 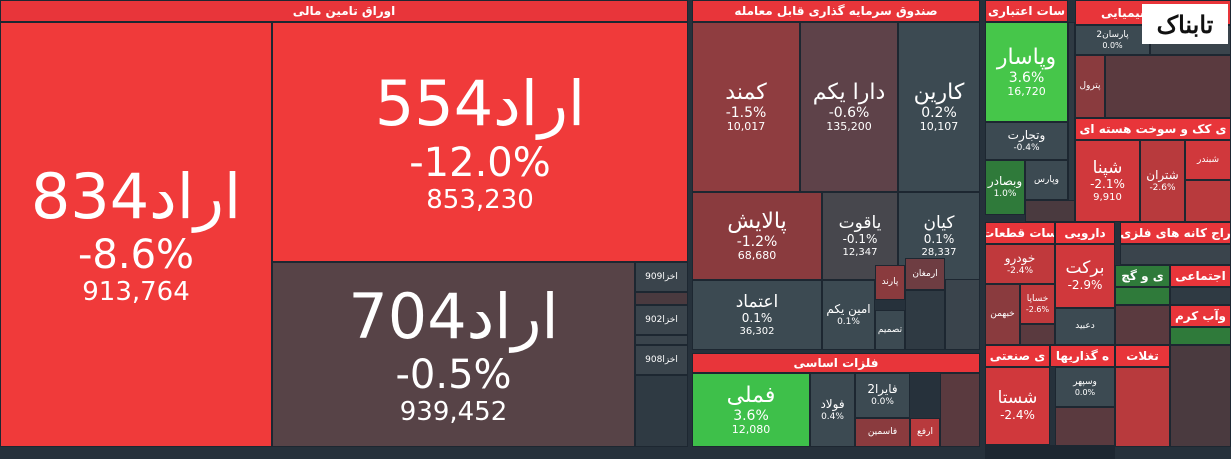 I want to click on stock-tile: امین یکم 0.1%, so click(x=848, y=315).